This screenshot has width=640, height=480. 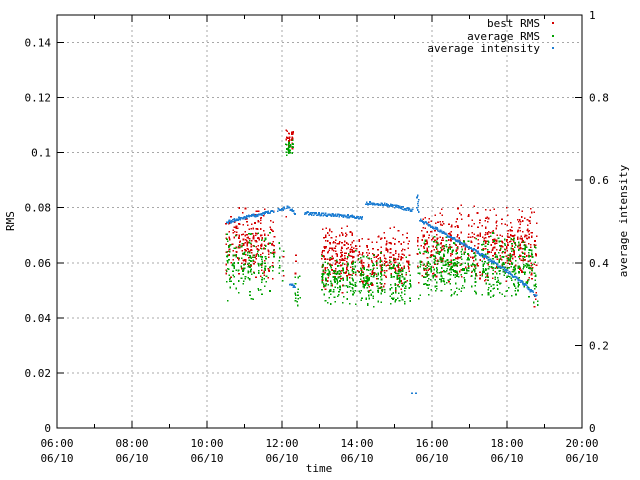 I want to click on y-tick-label: 0, so click(x=47, y=428).